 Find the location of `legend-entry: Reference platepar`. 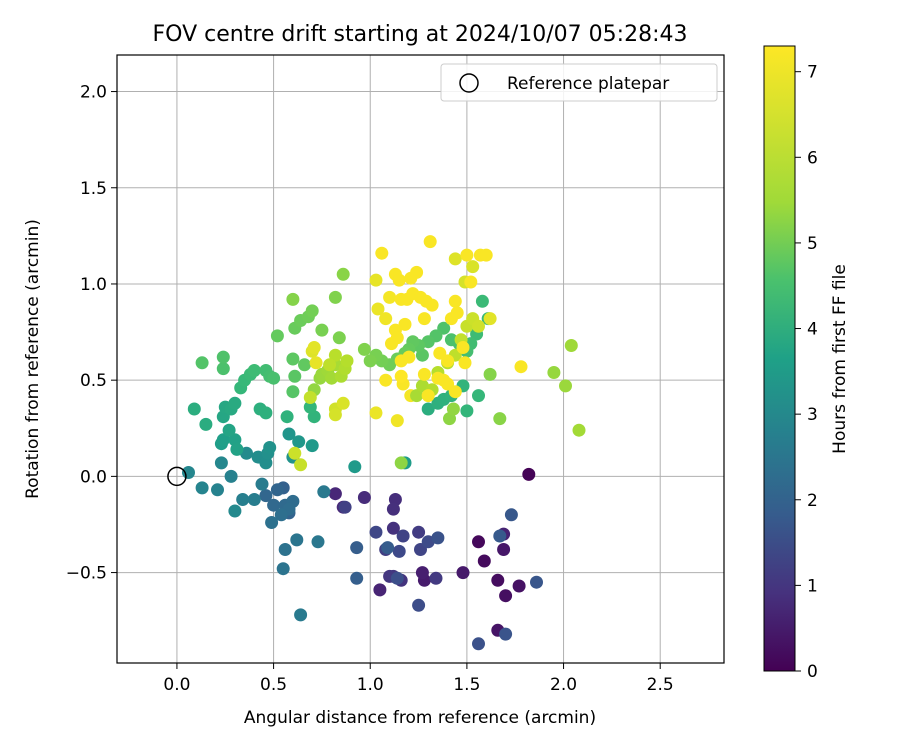

legend-entry: Reference platepar is located at coordinates (588, 84).